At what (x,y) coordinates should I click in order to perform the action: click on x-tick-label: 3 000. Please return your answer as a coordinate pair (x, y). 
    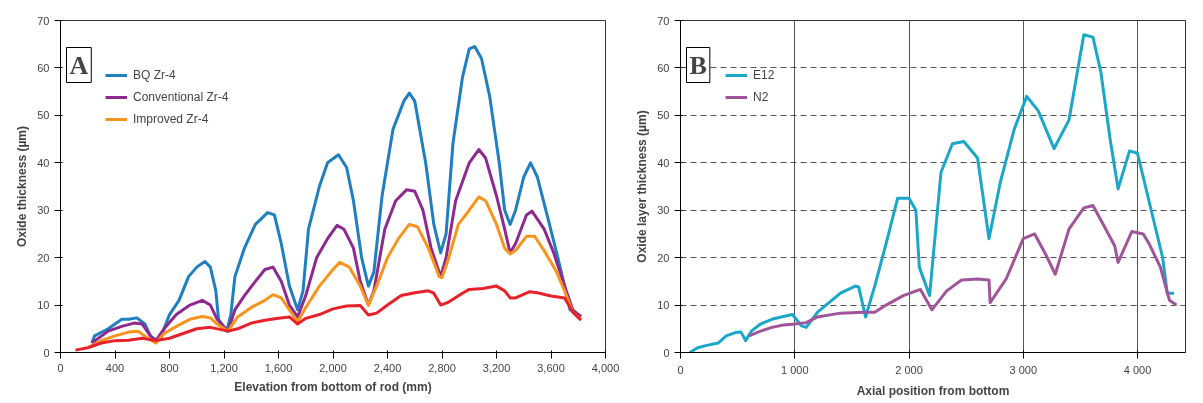
    Looking at the image, I should click on (1023, 369).